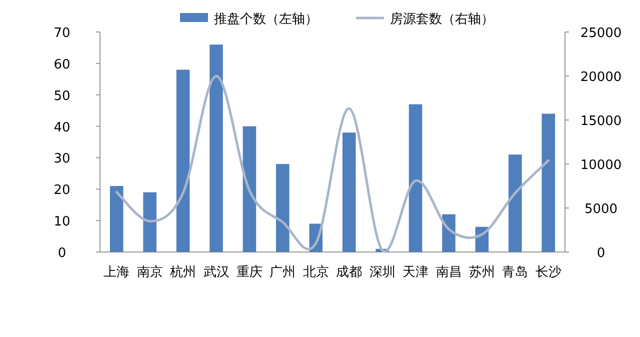  I want to click on y2-tick-label: 25000, so click(601, 33).